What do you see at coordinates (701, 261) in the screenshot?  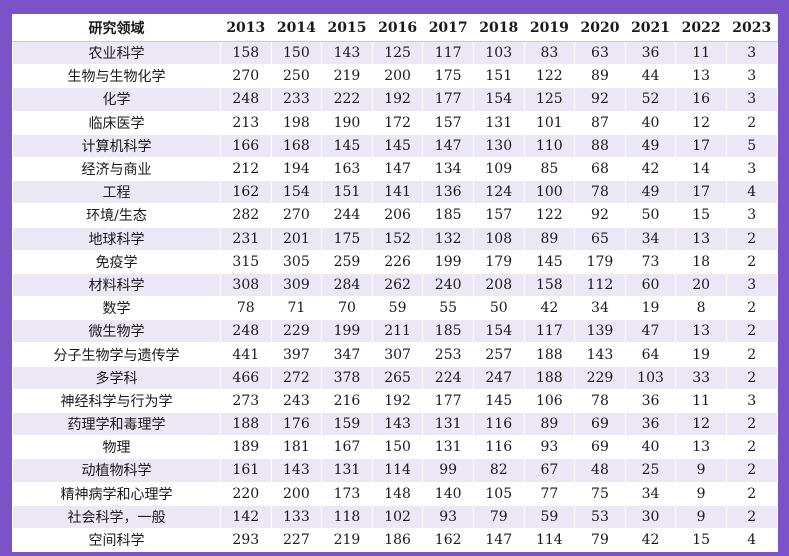 I see `value-cell: 18` at bounding box center [701, 261].